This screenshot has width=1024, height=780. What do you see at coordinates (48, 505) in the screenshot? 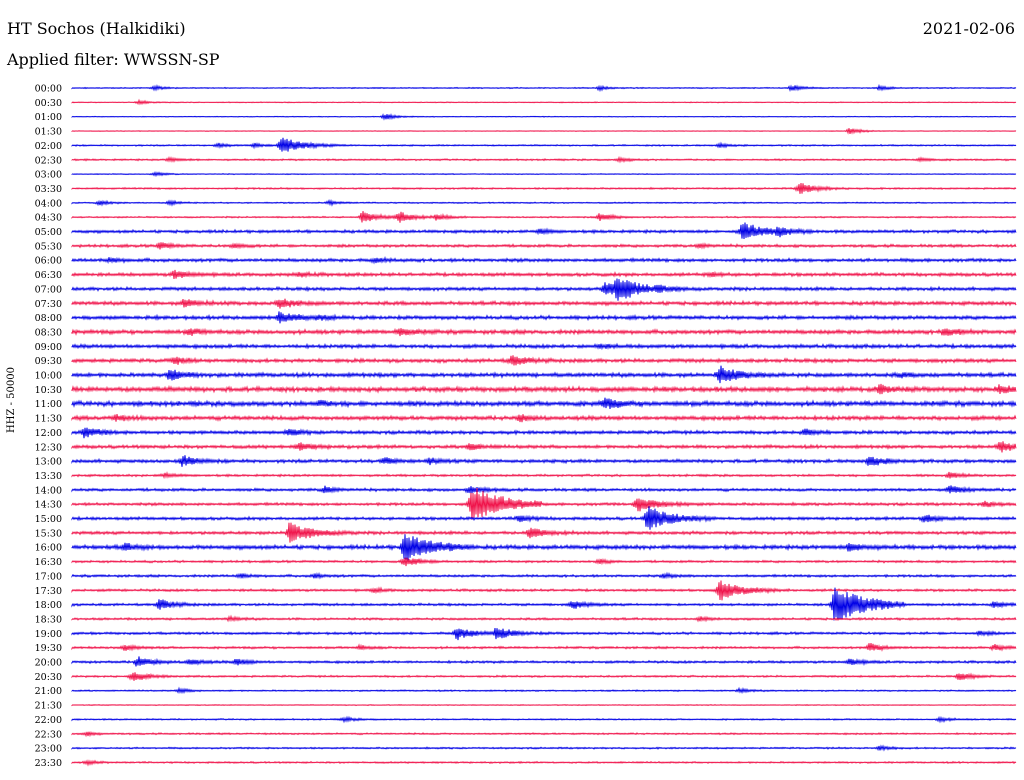
I see `time-label-1430: 14:30` at bounding box center [48, 505].